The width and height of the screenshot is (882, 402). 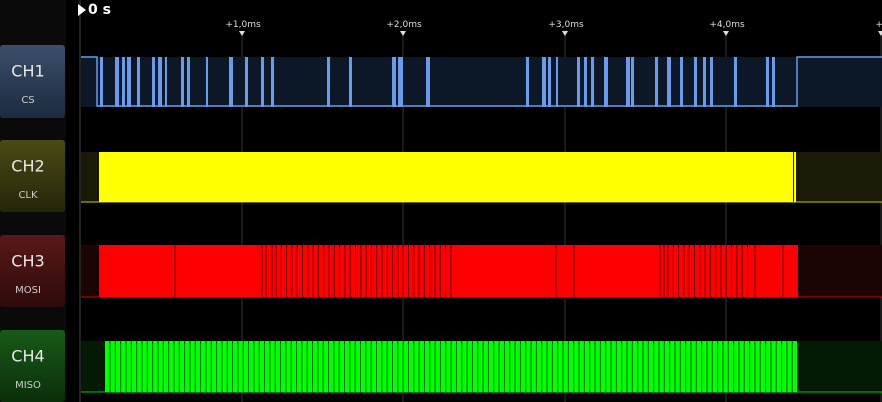 I want to click on origin-label: 0 s, so click(x=99, y=10).